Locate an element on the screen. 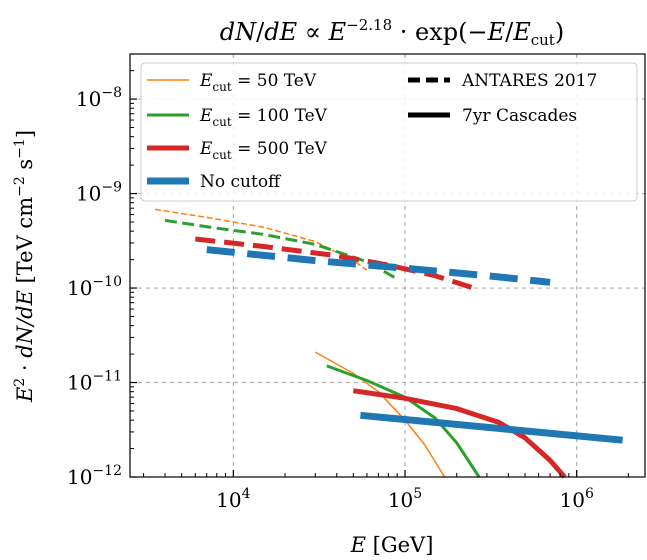 The width and height of the screenshot is (647, 560). cascades-e-cut-100-tev-line is located at coordinates (403, 421).